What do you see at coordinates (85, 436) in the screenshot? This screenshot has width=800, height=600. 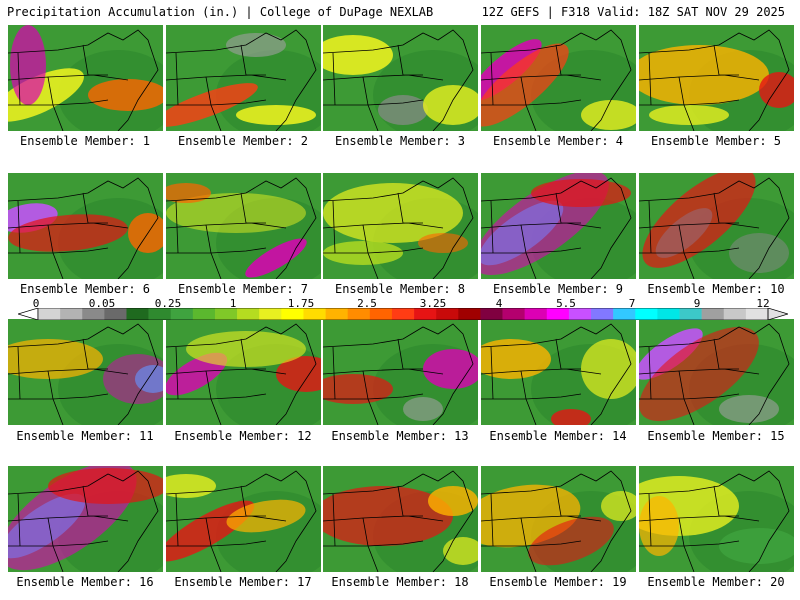 I see `member-label-11: Ensemble Member: 11` at bounding box center [85, 436].